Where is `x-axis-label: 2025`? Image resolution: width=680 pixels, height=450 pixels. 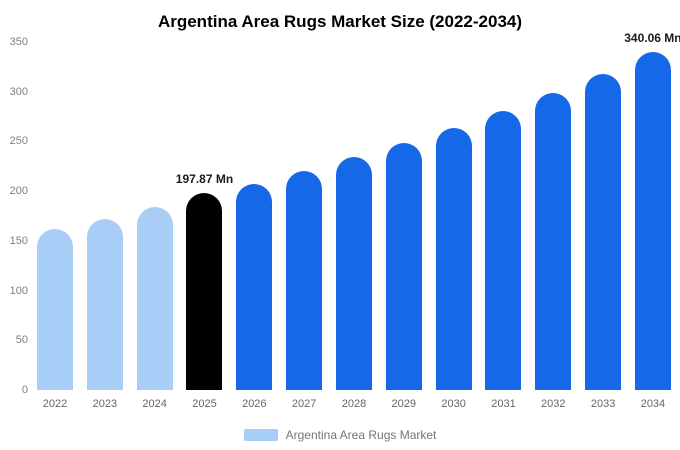
x-axis-label: 2025 is located at coordinates (204, 404).